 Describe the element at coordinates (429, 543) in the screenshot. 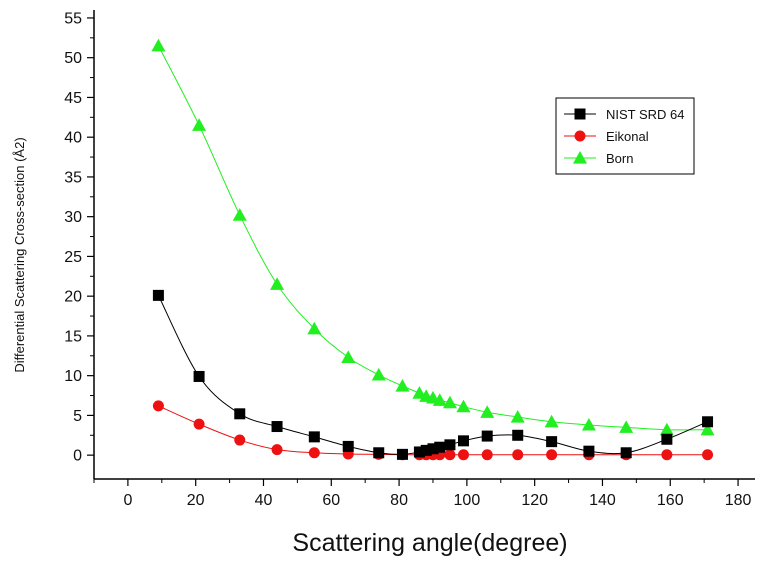

I see `x-axis-label: Scattering angle(degree)` at that location.